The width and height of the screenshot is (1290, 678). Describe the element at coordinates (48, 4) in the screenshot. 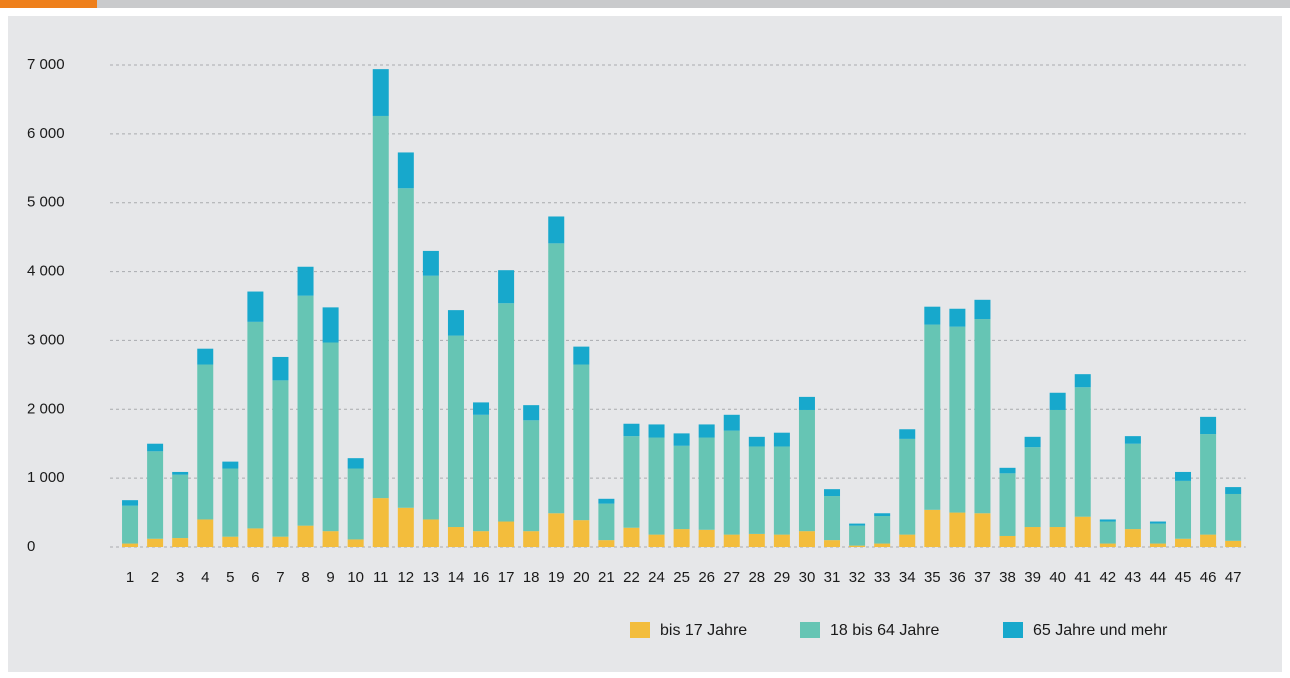

I see `accent-strip` at that location.